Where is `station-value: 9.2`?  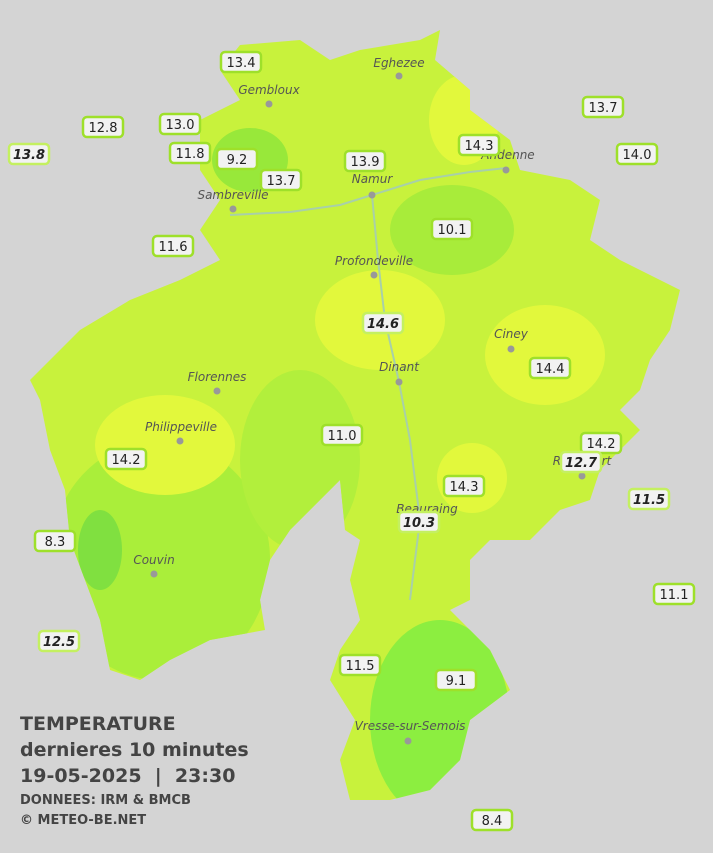 station-value: 9.2 is located at coordinates (237, 160).